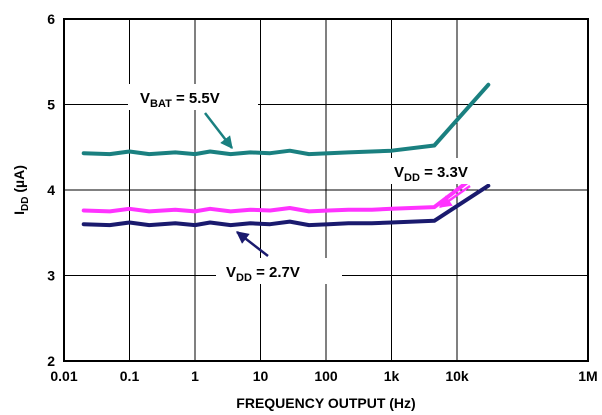 This screenshot has height=415, width=602. I want to click on y-tick-label: 5, so click(51, 105).